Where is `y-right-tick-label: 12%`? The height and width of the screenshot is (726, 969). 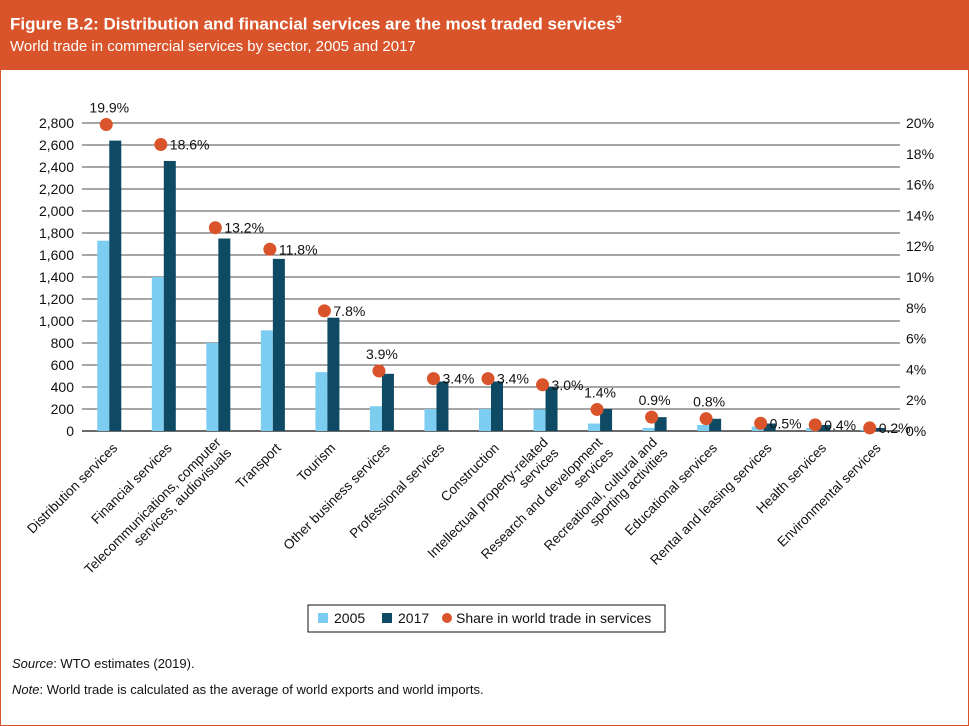
y-right-tick-label: 12% is located at coordinates (920, 246).